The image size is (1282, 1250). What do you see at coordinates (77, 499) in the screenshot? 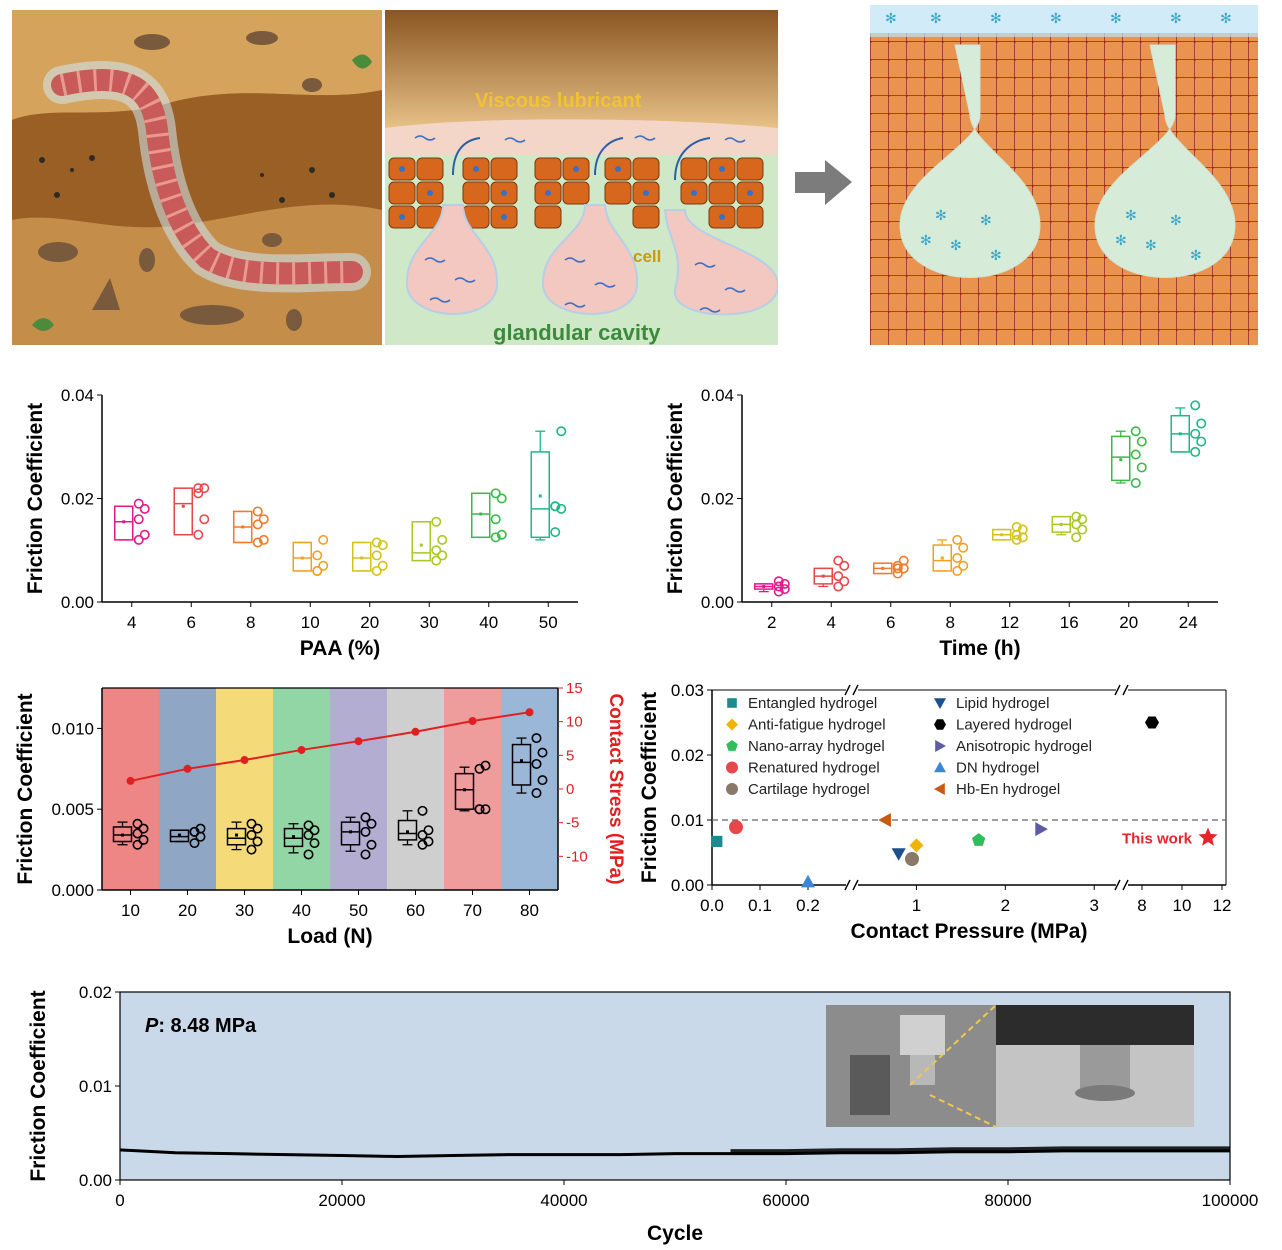
I see `y-tick-label: 0.02` at bounding box center [77, 499].